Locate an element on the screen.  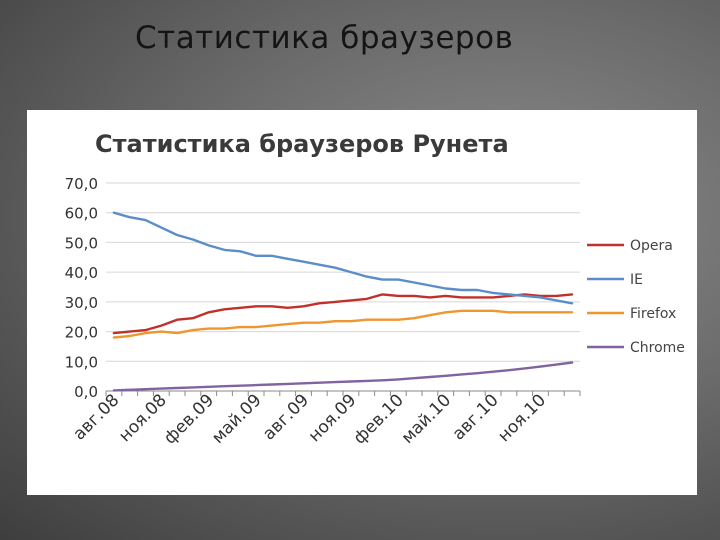
series-line-chrome is located at coordinates (343, 376).